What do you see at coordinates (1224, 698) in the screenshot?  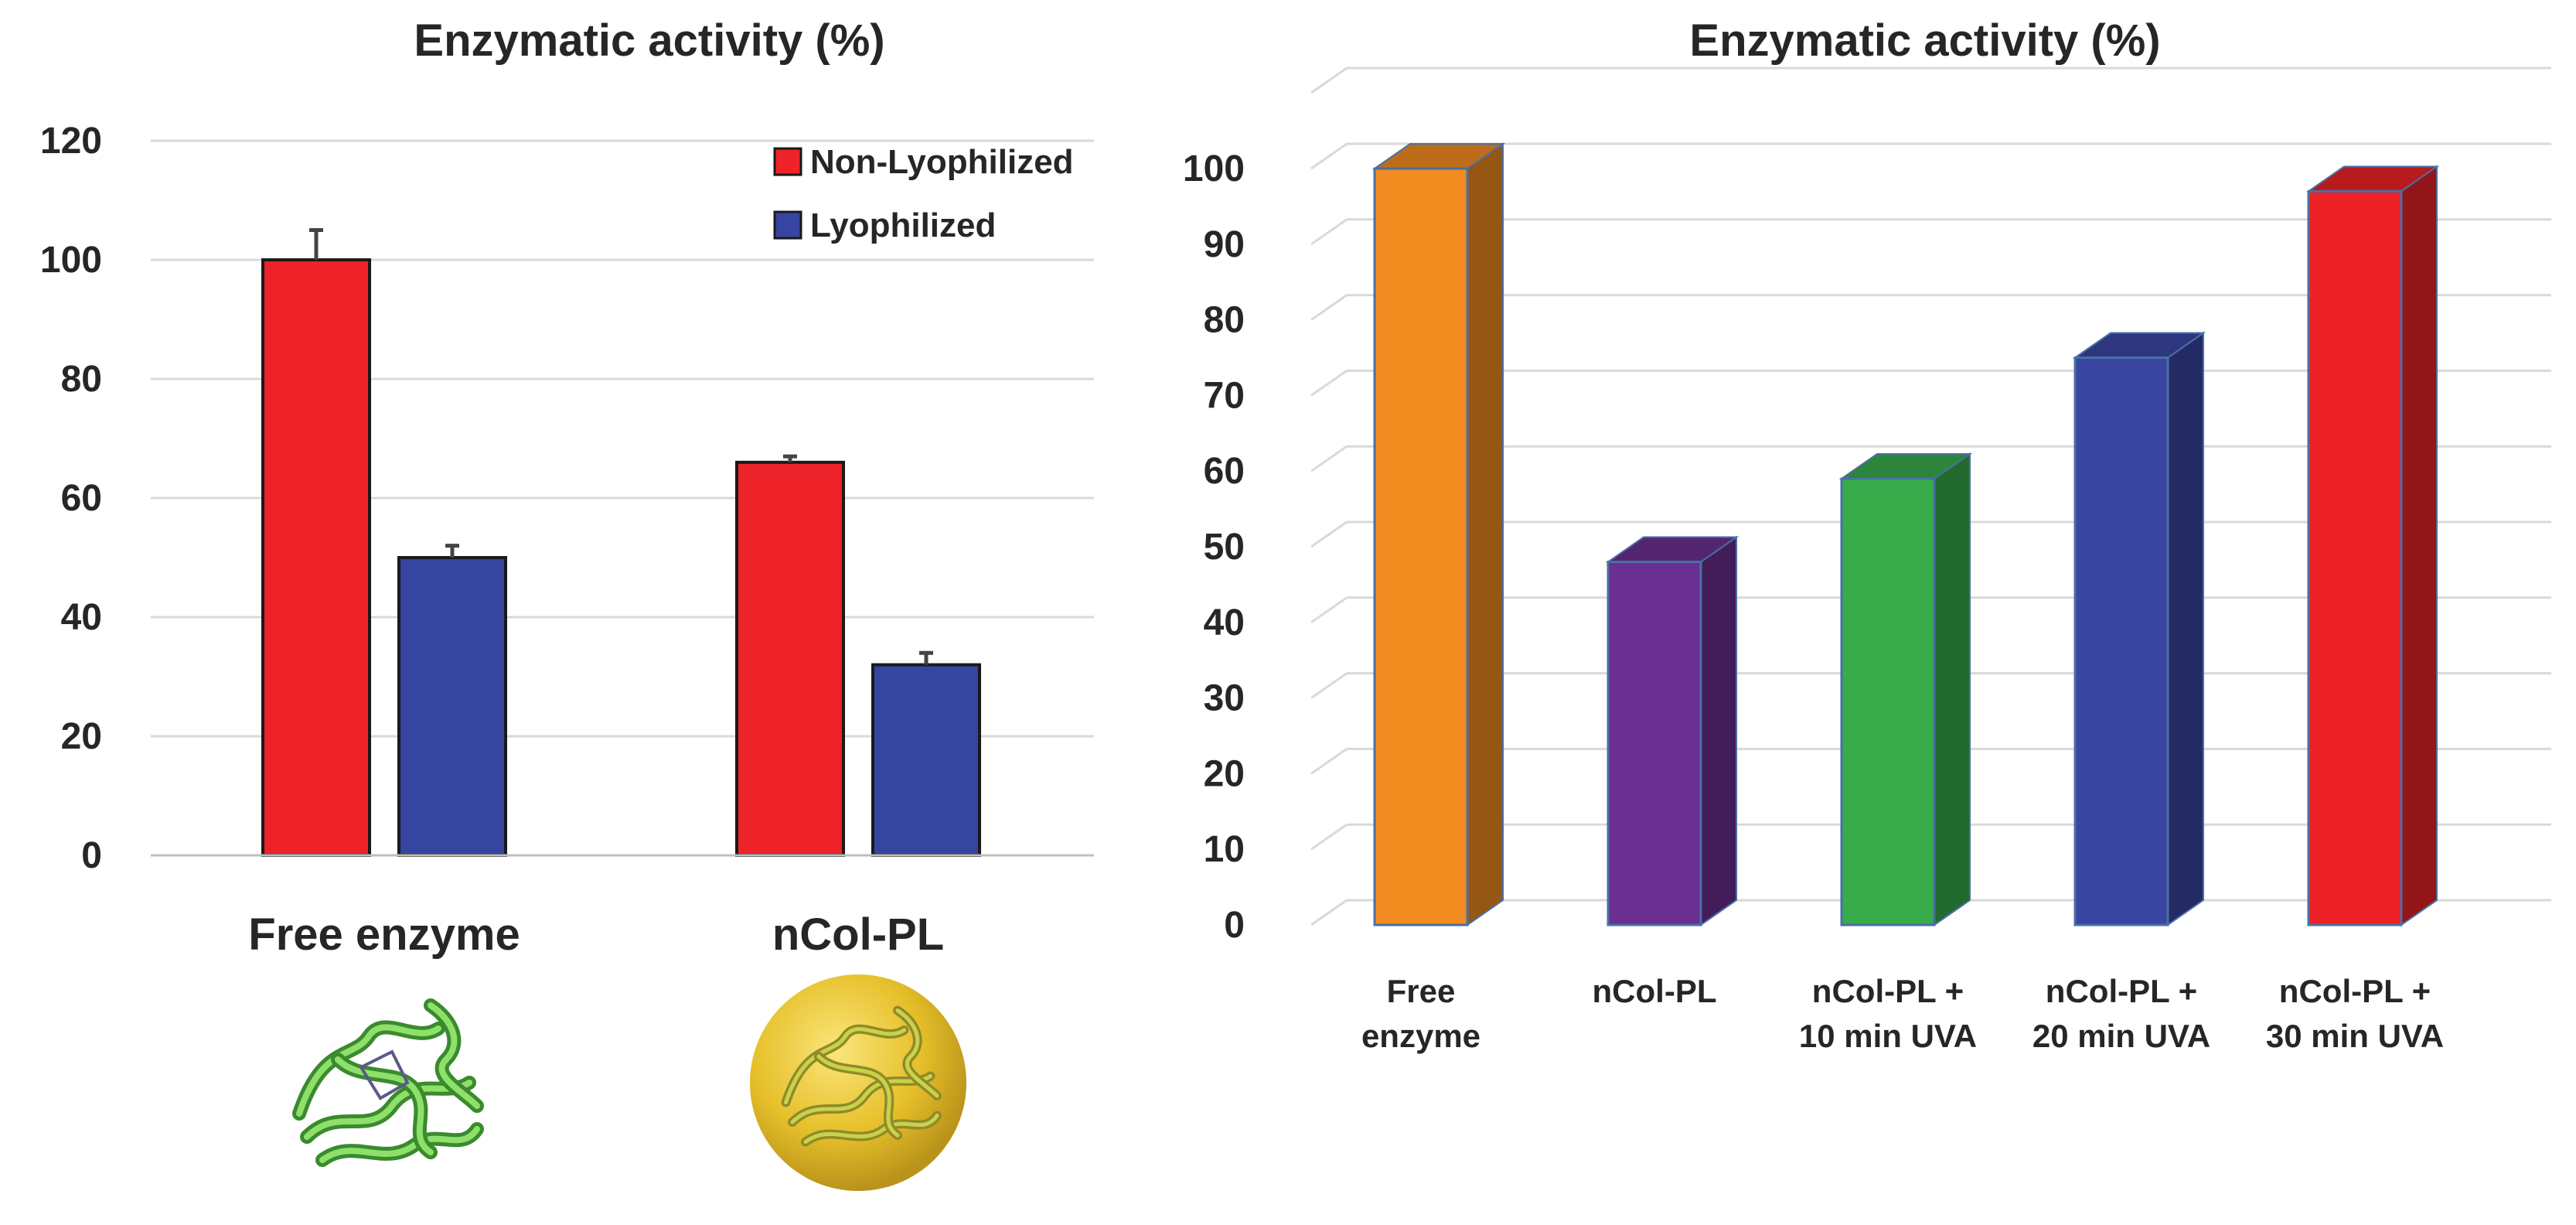 I see `y-tick-label: 30` at bounding box center [1224, 698].